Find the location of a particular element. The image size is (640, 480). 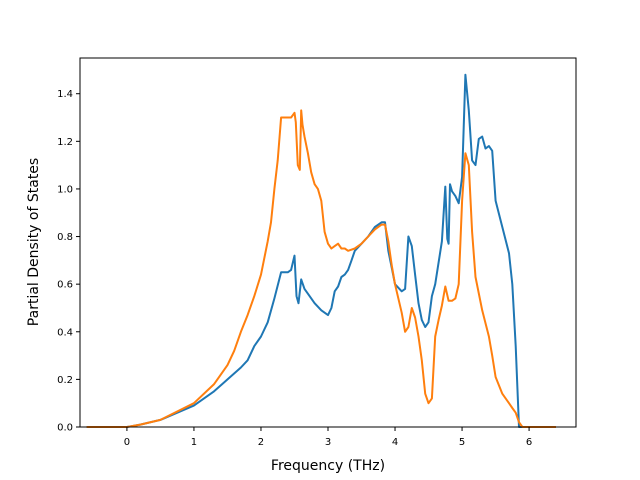

y-tick-label: 1.0 is located at coordinates (65, 189).